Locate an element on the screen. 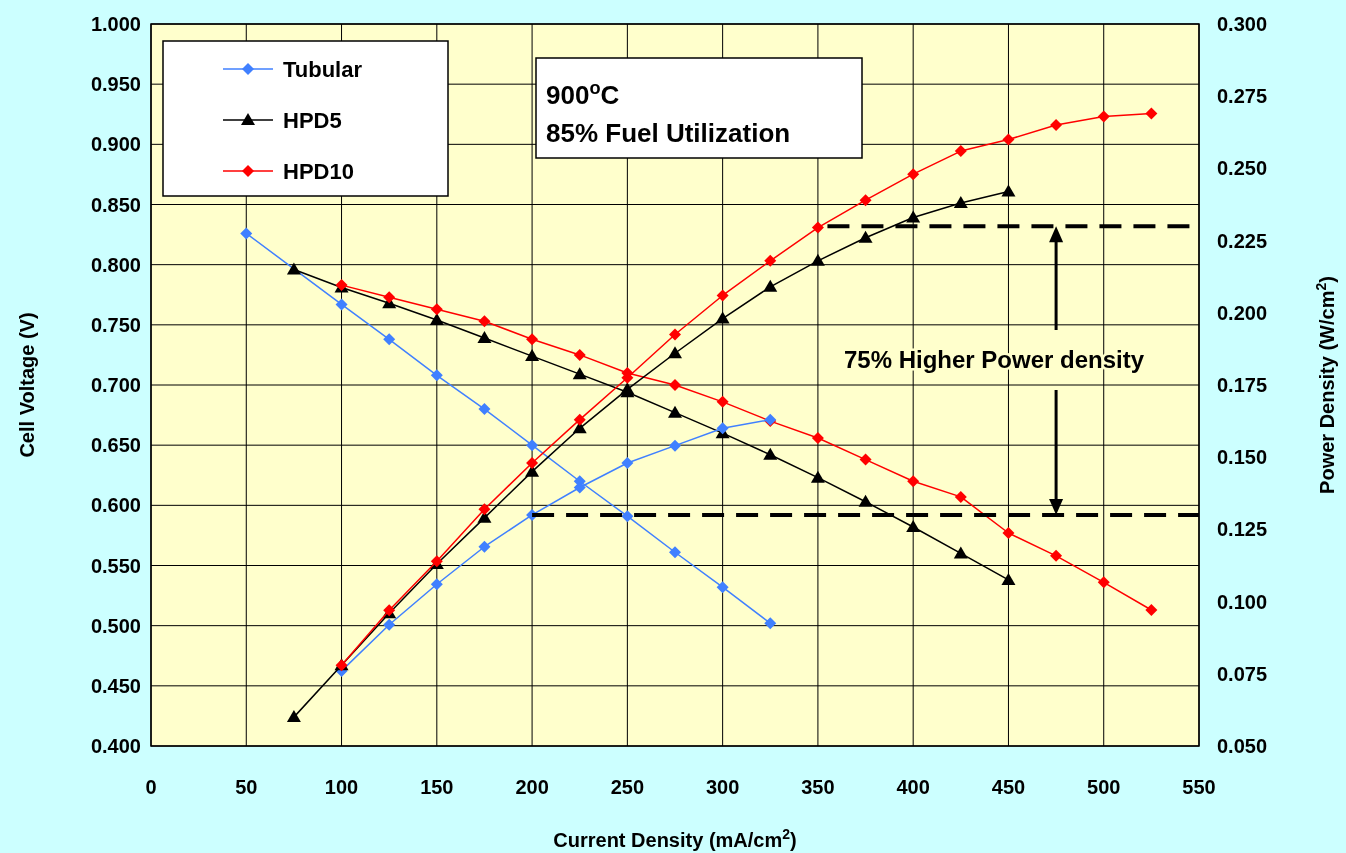 The height and width of the screenshot is (853, 1346). legend-label: HPD10 is located at coordinates (318, 171).